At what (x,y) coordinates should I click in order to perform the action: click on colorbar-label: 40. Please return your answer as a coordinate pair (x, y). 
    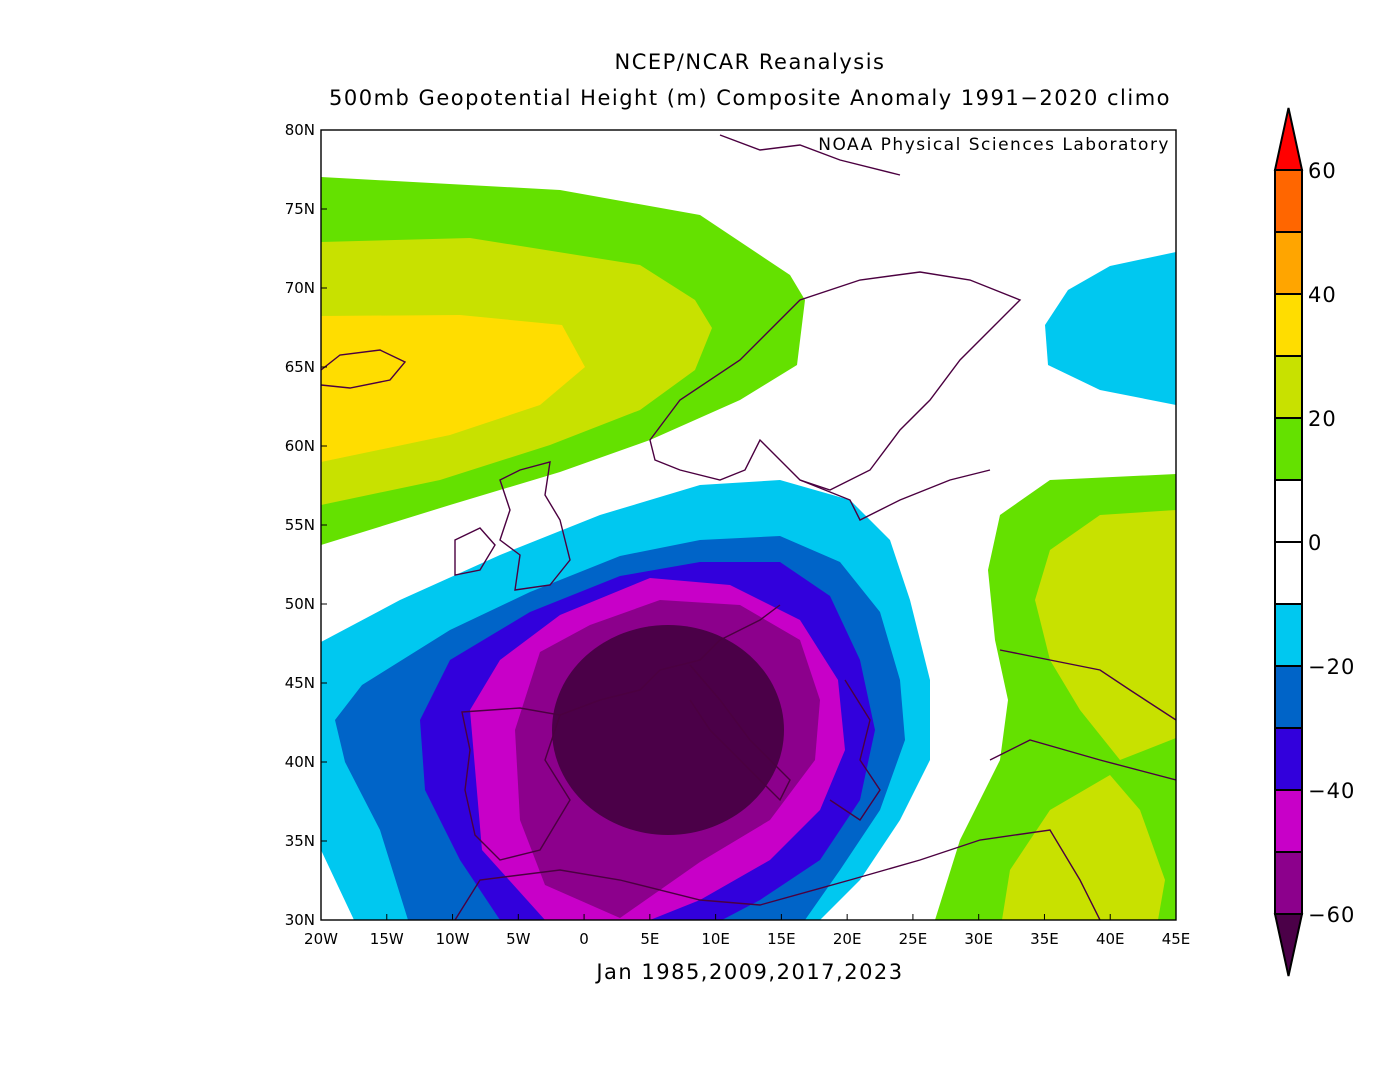
    Looking at the image, I should click on (1322, 295).